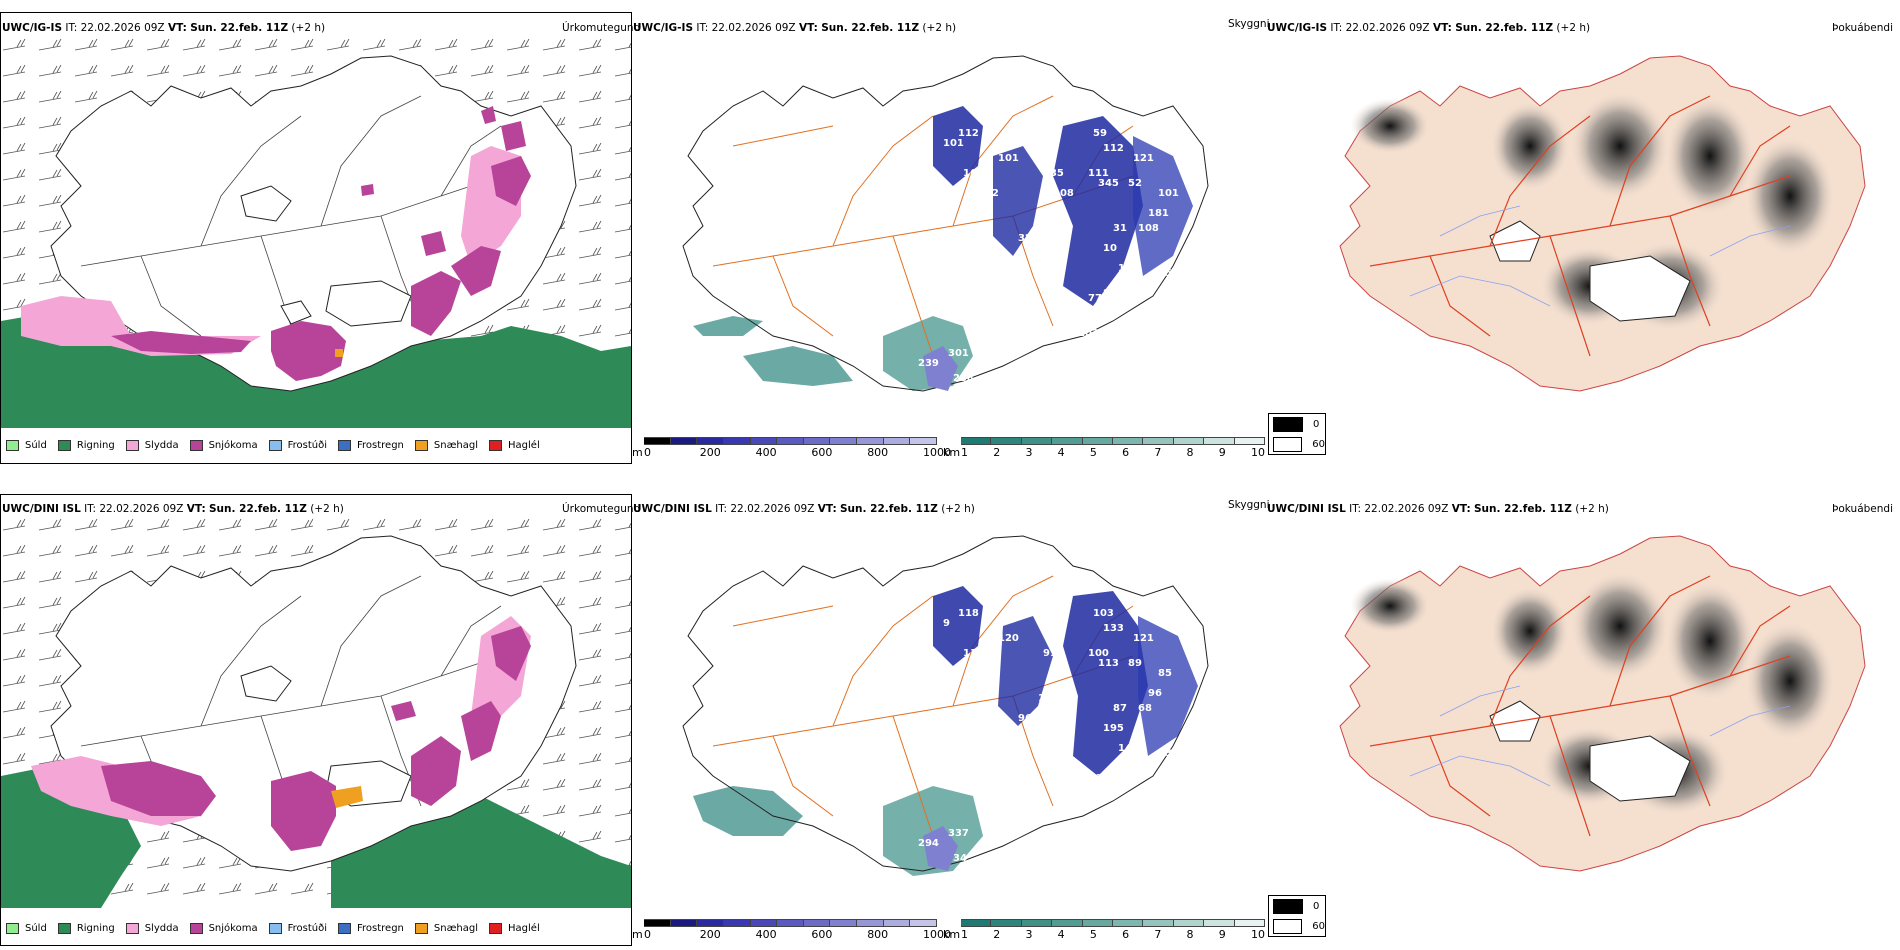 The image size is (1900, 950). What do you see at coordinates (963, 378) in the screenshot?
I see `visibility-value-label: 258` at bounding box center [963, 378].